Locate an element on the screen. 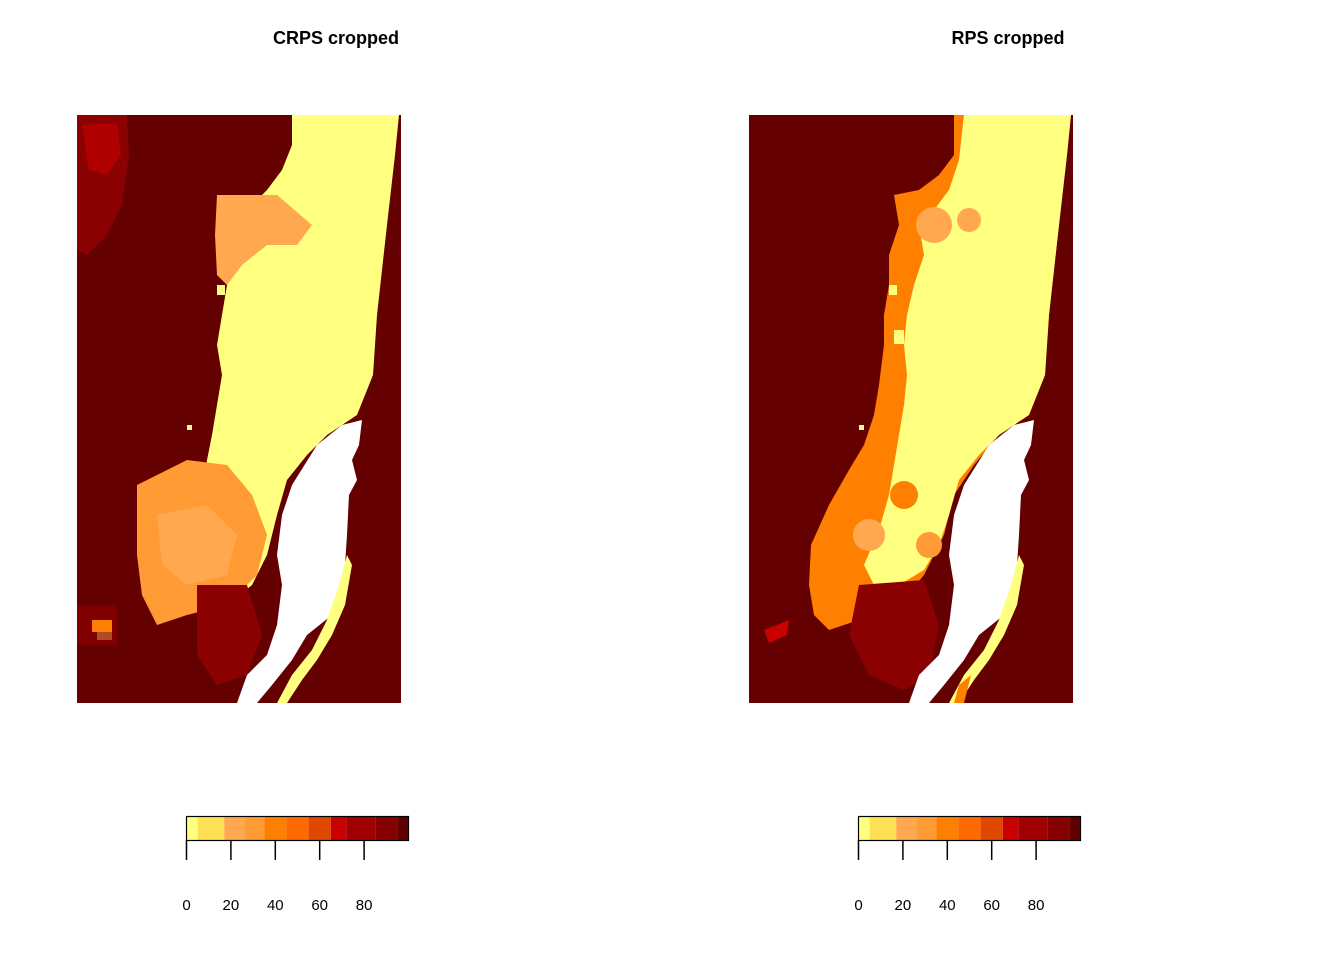  colorbar-rps: 0 20 40 60 80 is located at coordinates (968, 864).